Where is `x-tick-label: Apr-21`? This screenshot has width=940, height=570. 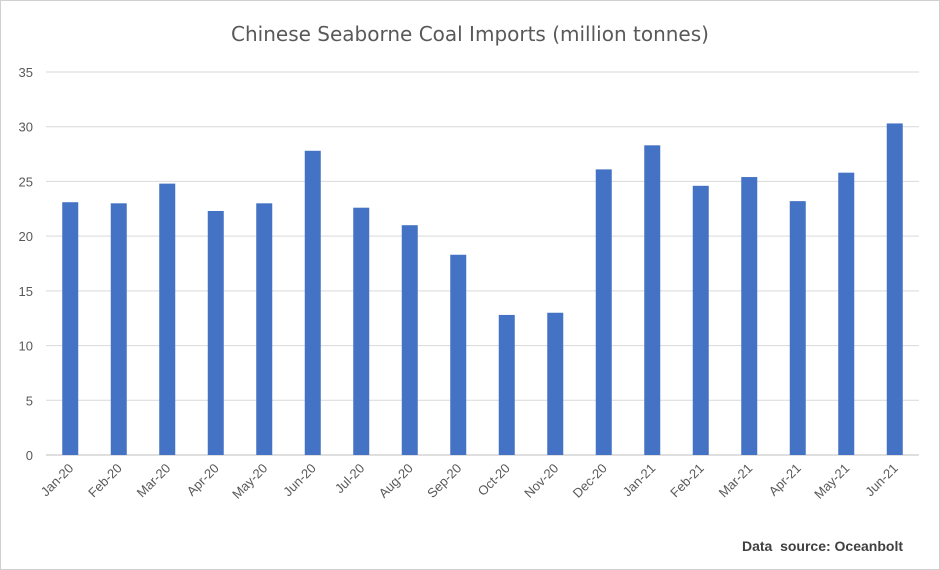
x-tick-label: Apr-21 is located at coordinates (785, 480).